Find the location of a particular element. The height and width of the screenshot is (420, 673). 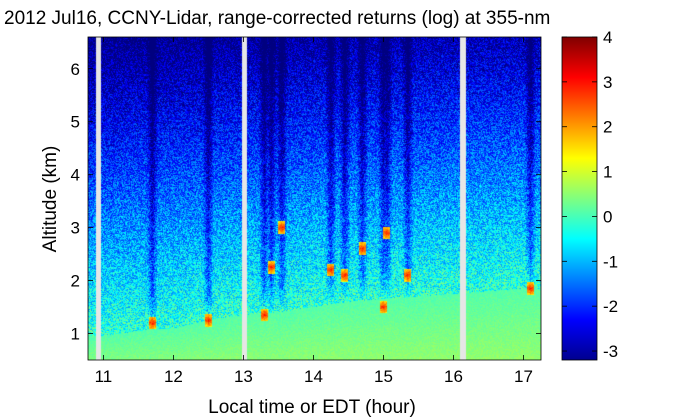

y-tick-label: 3 is located at coordinates (75, 228).